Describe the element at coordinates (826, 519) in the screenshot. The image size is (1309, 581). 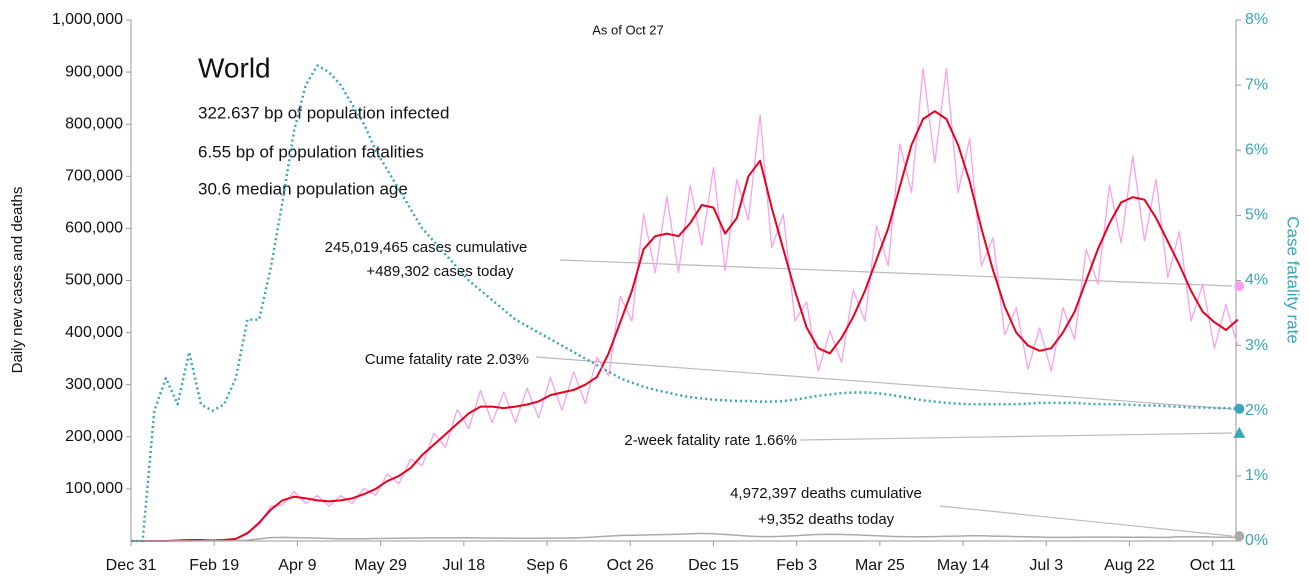
I see `annotation: +9,352 deaths today` at that location.